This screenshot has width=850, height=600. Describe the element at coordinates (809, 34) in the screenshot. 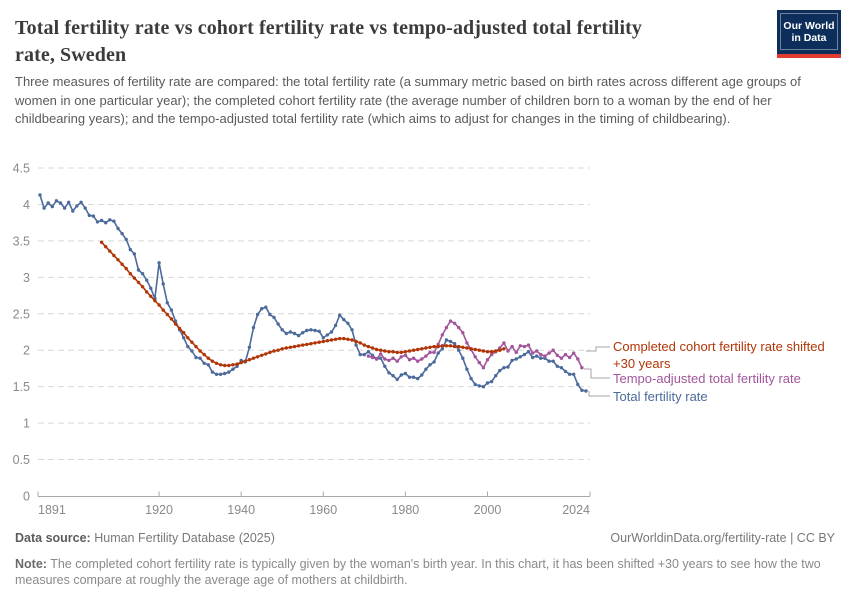

I see `owid-logo: Our World in Data` at that location.